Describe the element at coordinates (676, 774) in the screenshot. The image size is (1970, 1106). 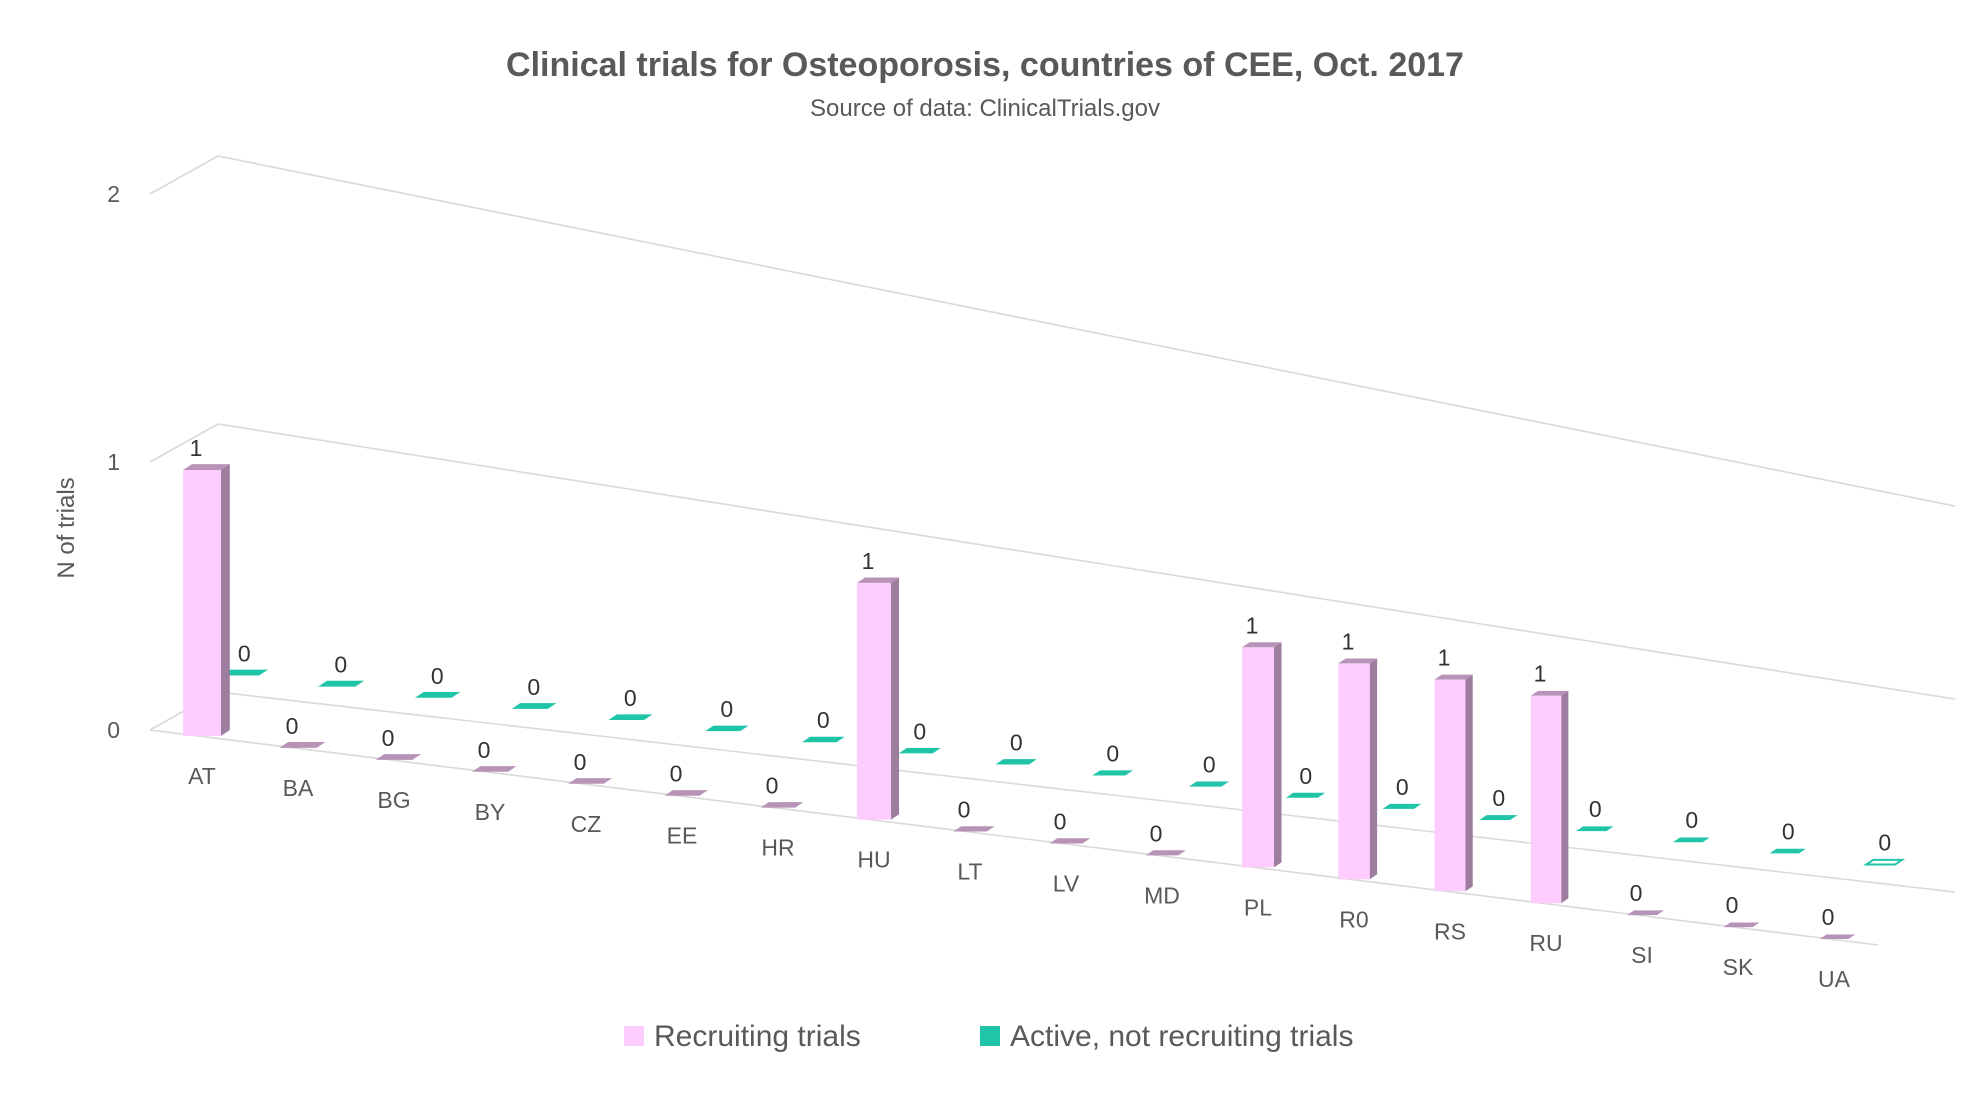
I see `value-label-recruiting-EE: 0` at that location.